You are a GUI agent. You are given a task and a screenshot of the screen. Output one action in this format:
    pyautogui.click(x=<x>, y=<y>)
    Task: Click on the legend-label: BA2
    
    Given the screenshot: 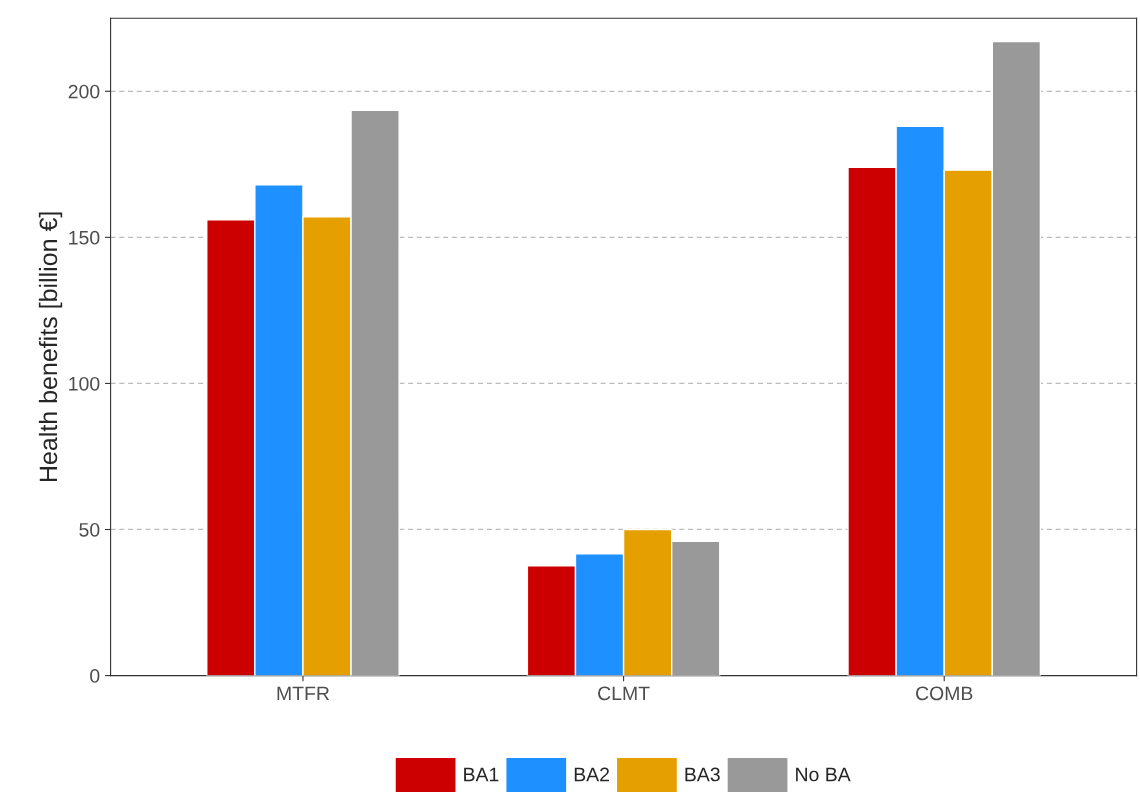 What is the action you would take?
    pyautogui.click(x=591, y=774)
    